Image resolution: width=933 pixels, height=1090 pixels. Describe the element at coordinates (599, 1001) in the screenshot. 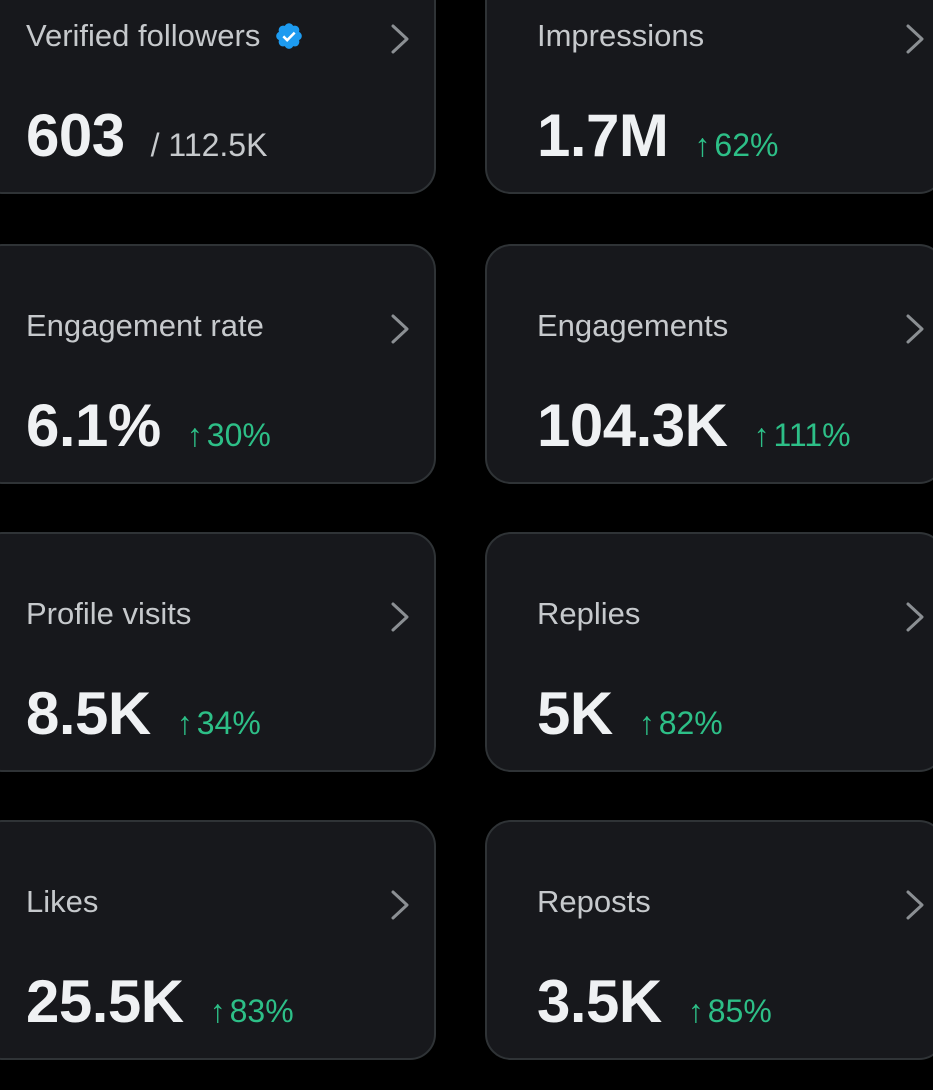

I see `metric-value: 3.5K` at that location.